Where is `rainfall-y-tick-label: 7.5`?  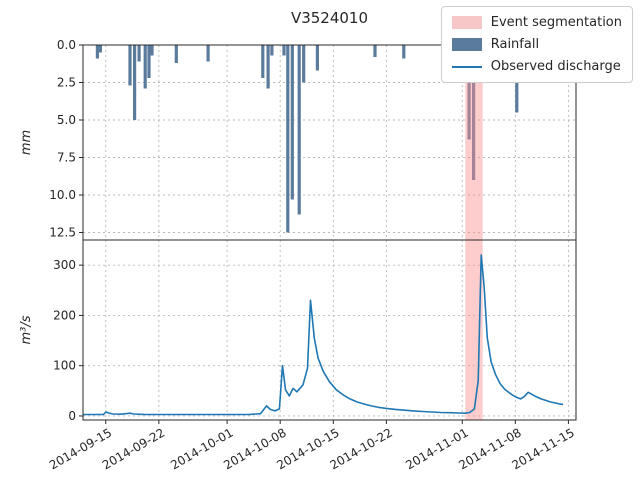 rainfall-y-tick-label: 7.5 is located at coordinates (66, 158).